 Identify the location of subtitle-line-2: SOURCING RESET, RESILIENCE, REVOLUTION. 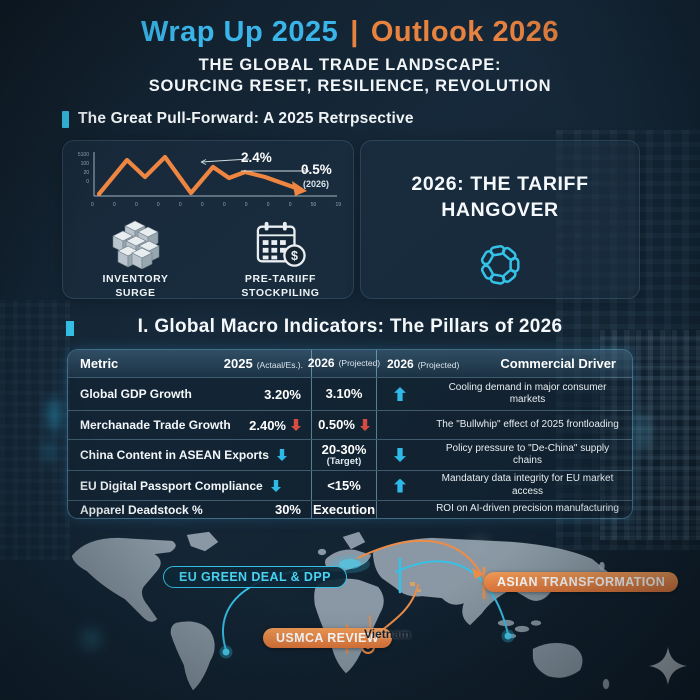
(350, 86).